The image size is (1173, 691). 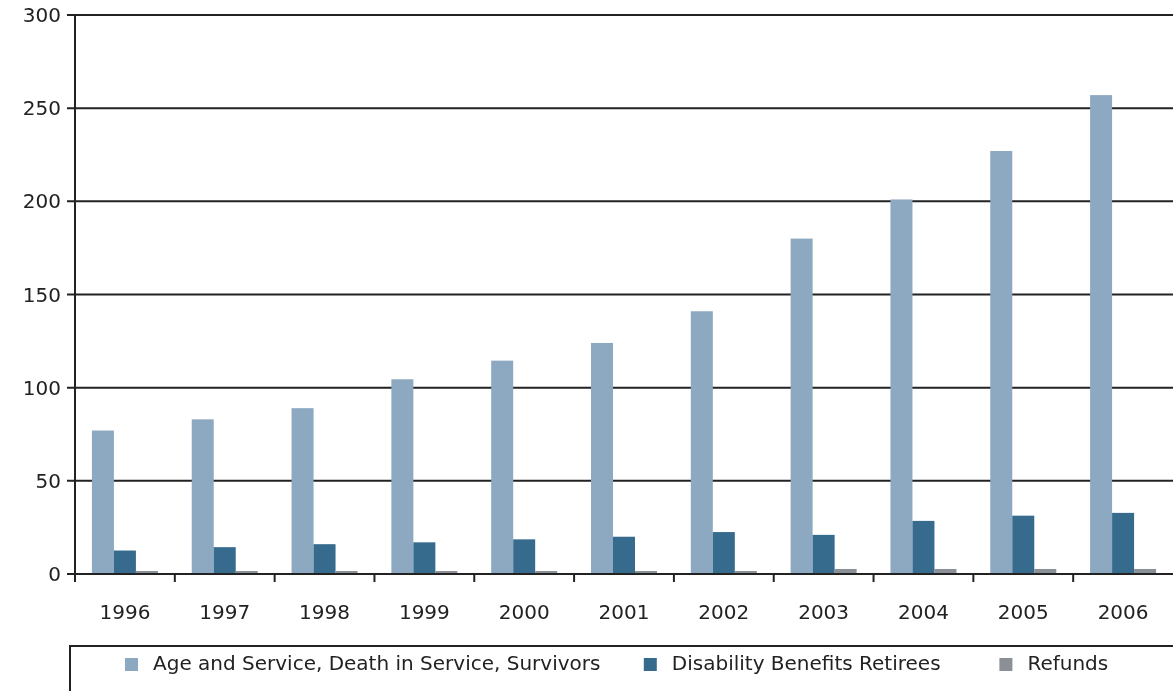 What do you see at coordinates (1123, 612) in the screenshot?
I see `x-tick-label: 2006` at bounding box center [1123, 612].